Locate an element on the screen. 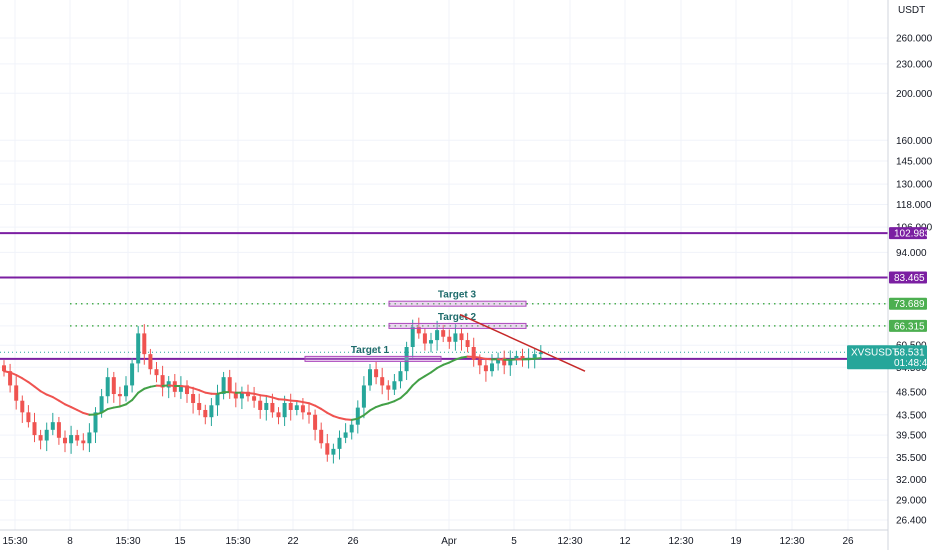 The image size is (932, 550). trendline is located at coordinates (522, 342).